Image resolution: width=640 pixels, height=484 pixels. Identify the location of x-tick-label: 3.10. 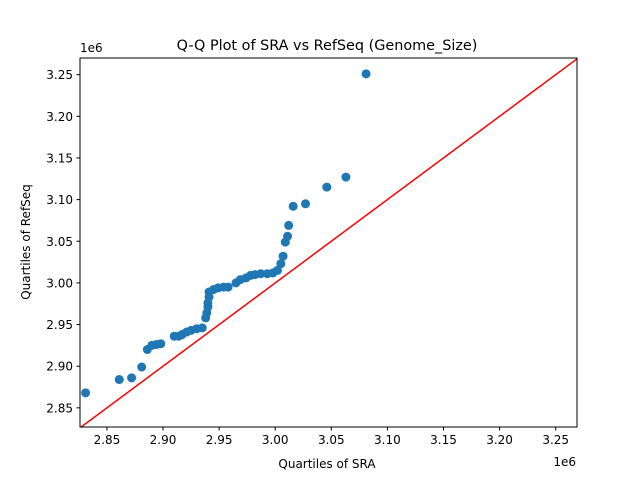
(387, 440).